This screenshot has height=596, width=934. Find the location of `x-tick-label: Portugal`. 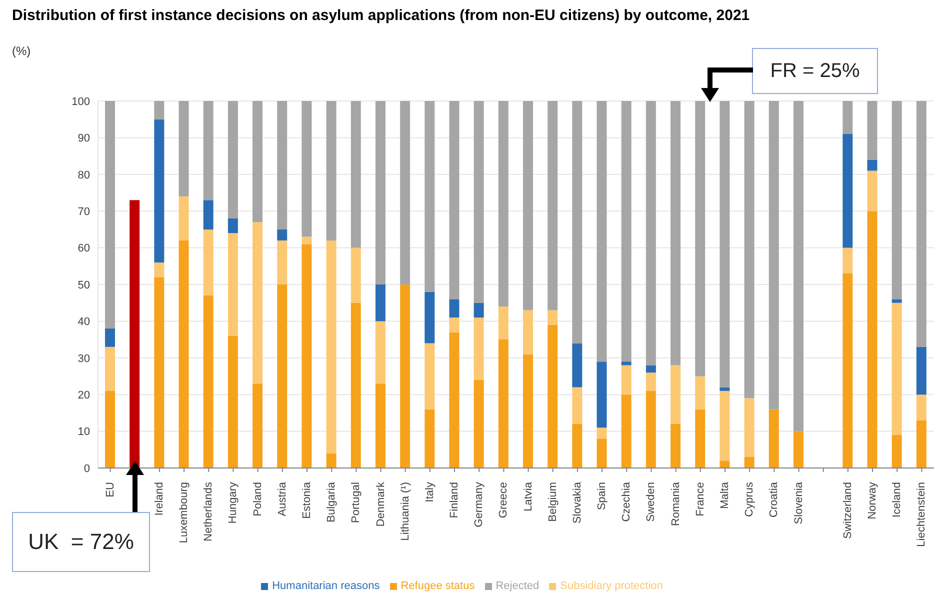

x-tick-label: Portugal is located at coordinates (356, 502).